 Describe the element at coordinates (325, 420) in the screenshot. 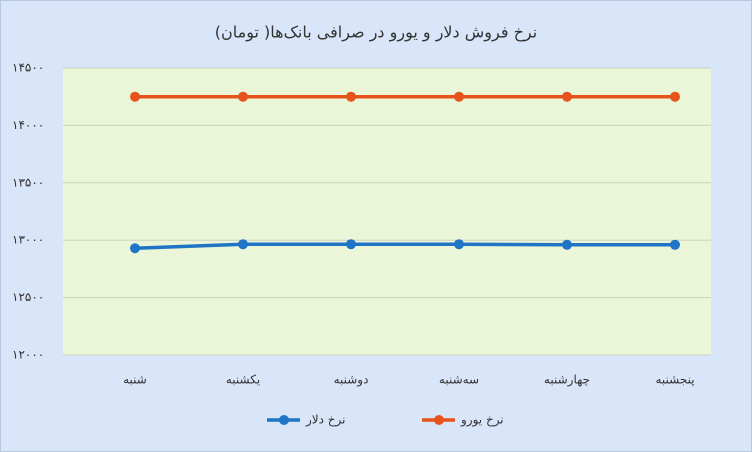

I see `legend-label: نرخ دلار` at that location.